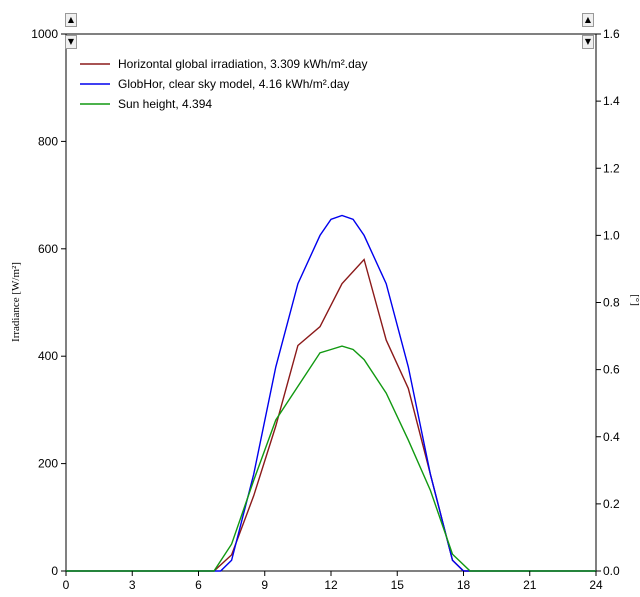  I want to click on x-axis: 0 3 6 9 12 15 18 21 24, so click(333, 581).